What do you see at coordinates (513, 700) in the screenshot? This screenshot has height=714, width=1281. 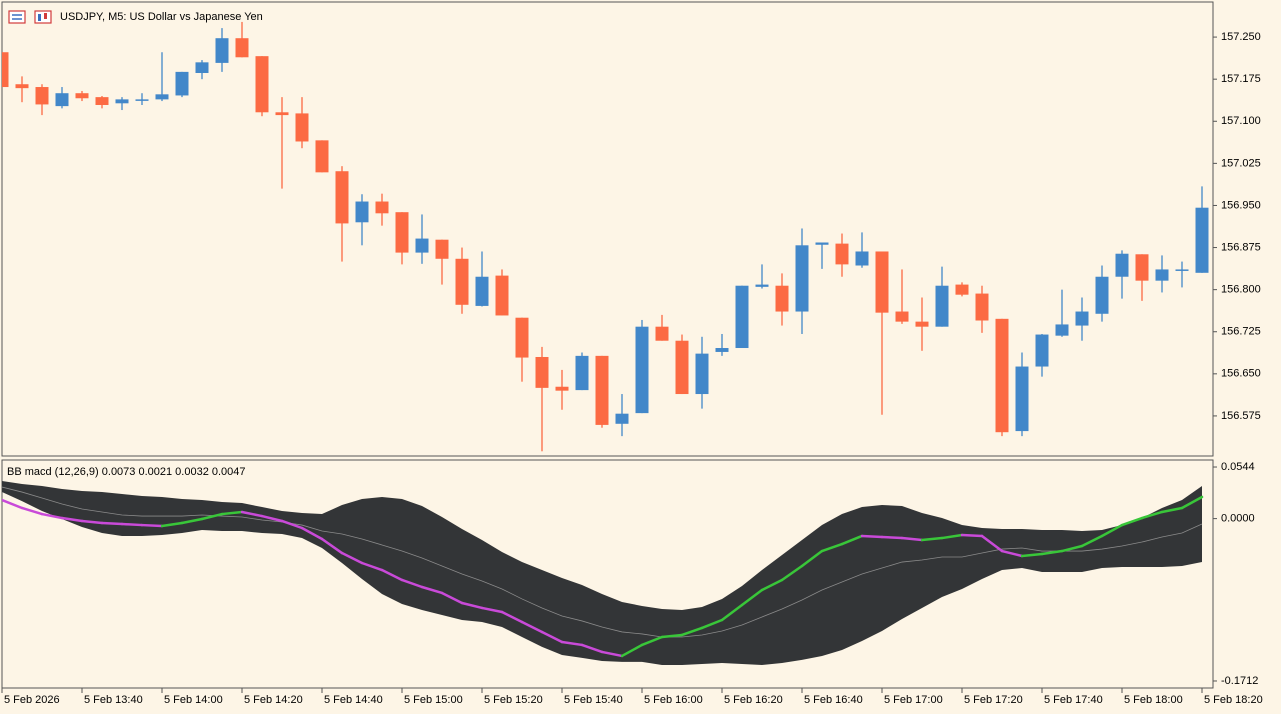 I see `x-tick-label: 5 Feb 15:20` at bounding box center [513, 700].